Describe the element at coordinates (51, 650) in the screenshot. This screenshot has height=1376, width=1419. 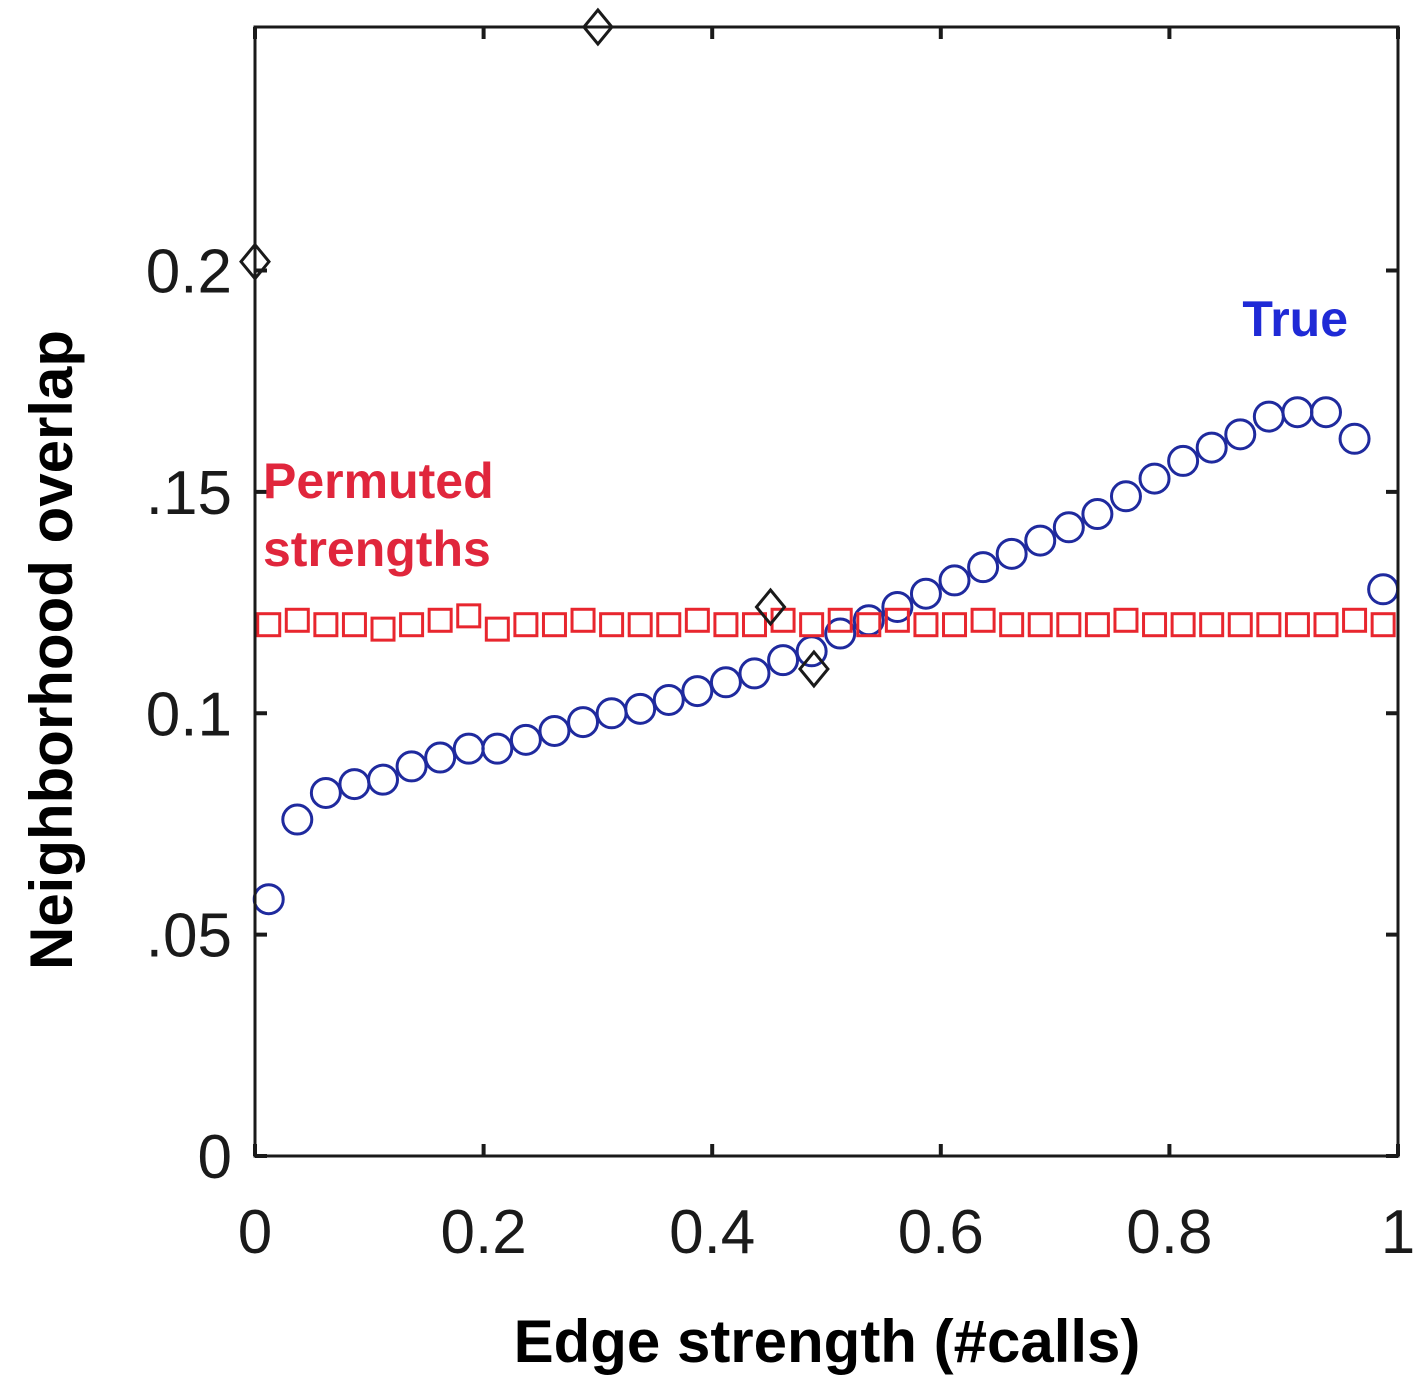
I see `y-axis-title: Neighborhood overlap` at that location.